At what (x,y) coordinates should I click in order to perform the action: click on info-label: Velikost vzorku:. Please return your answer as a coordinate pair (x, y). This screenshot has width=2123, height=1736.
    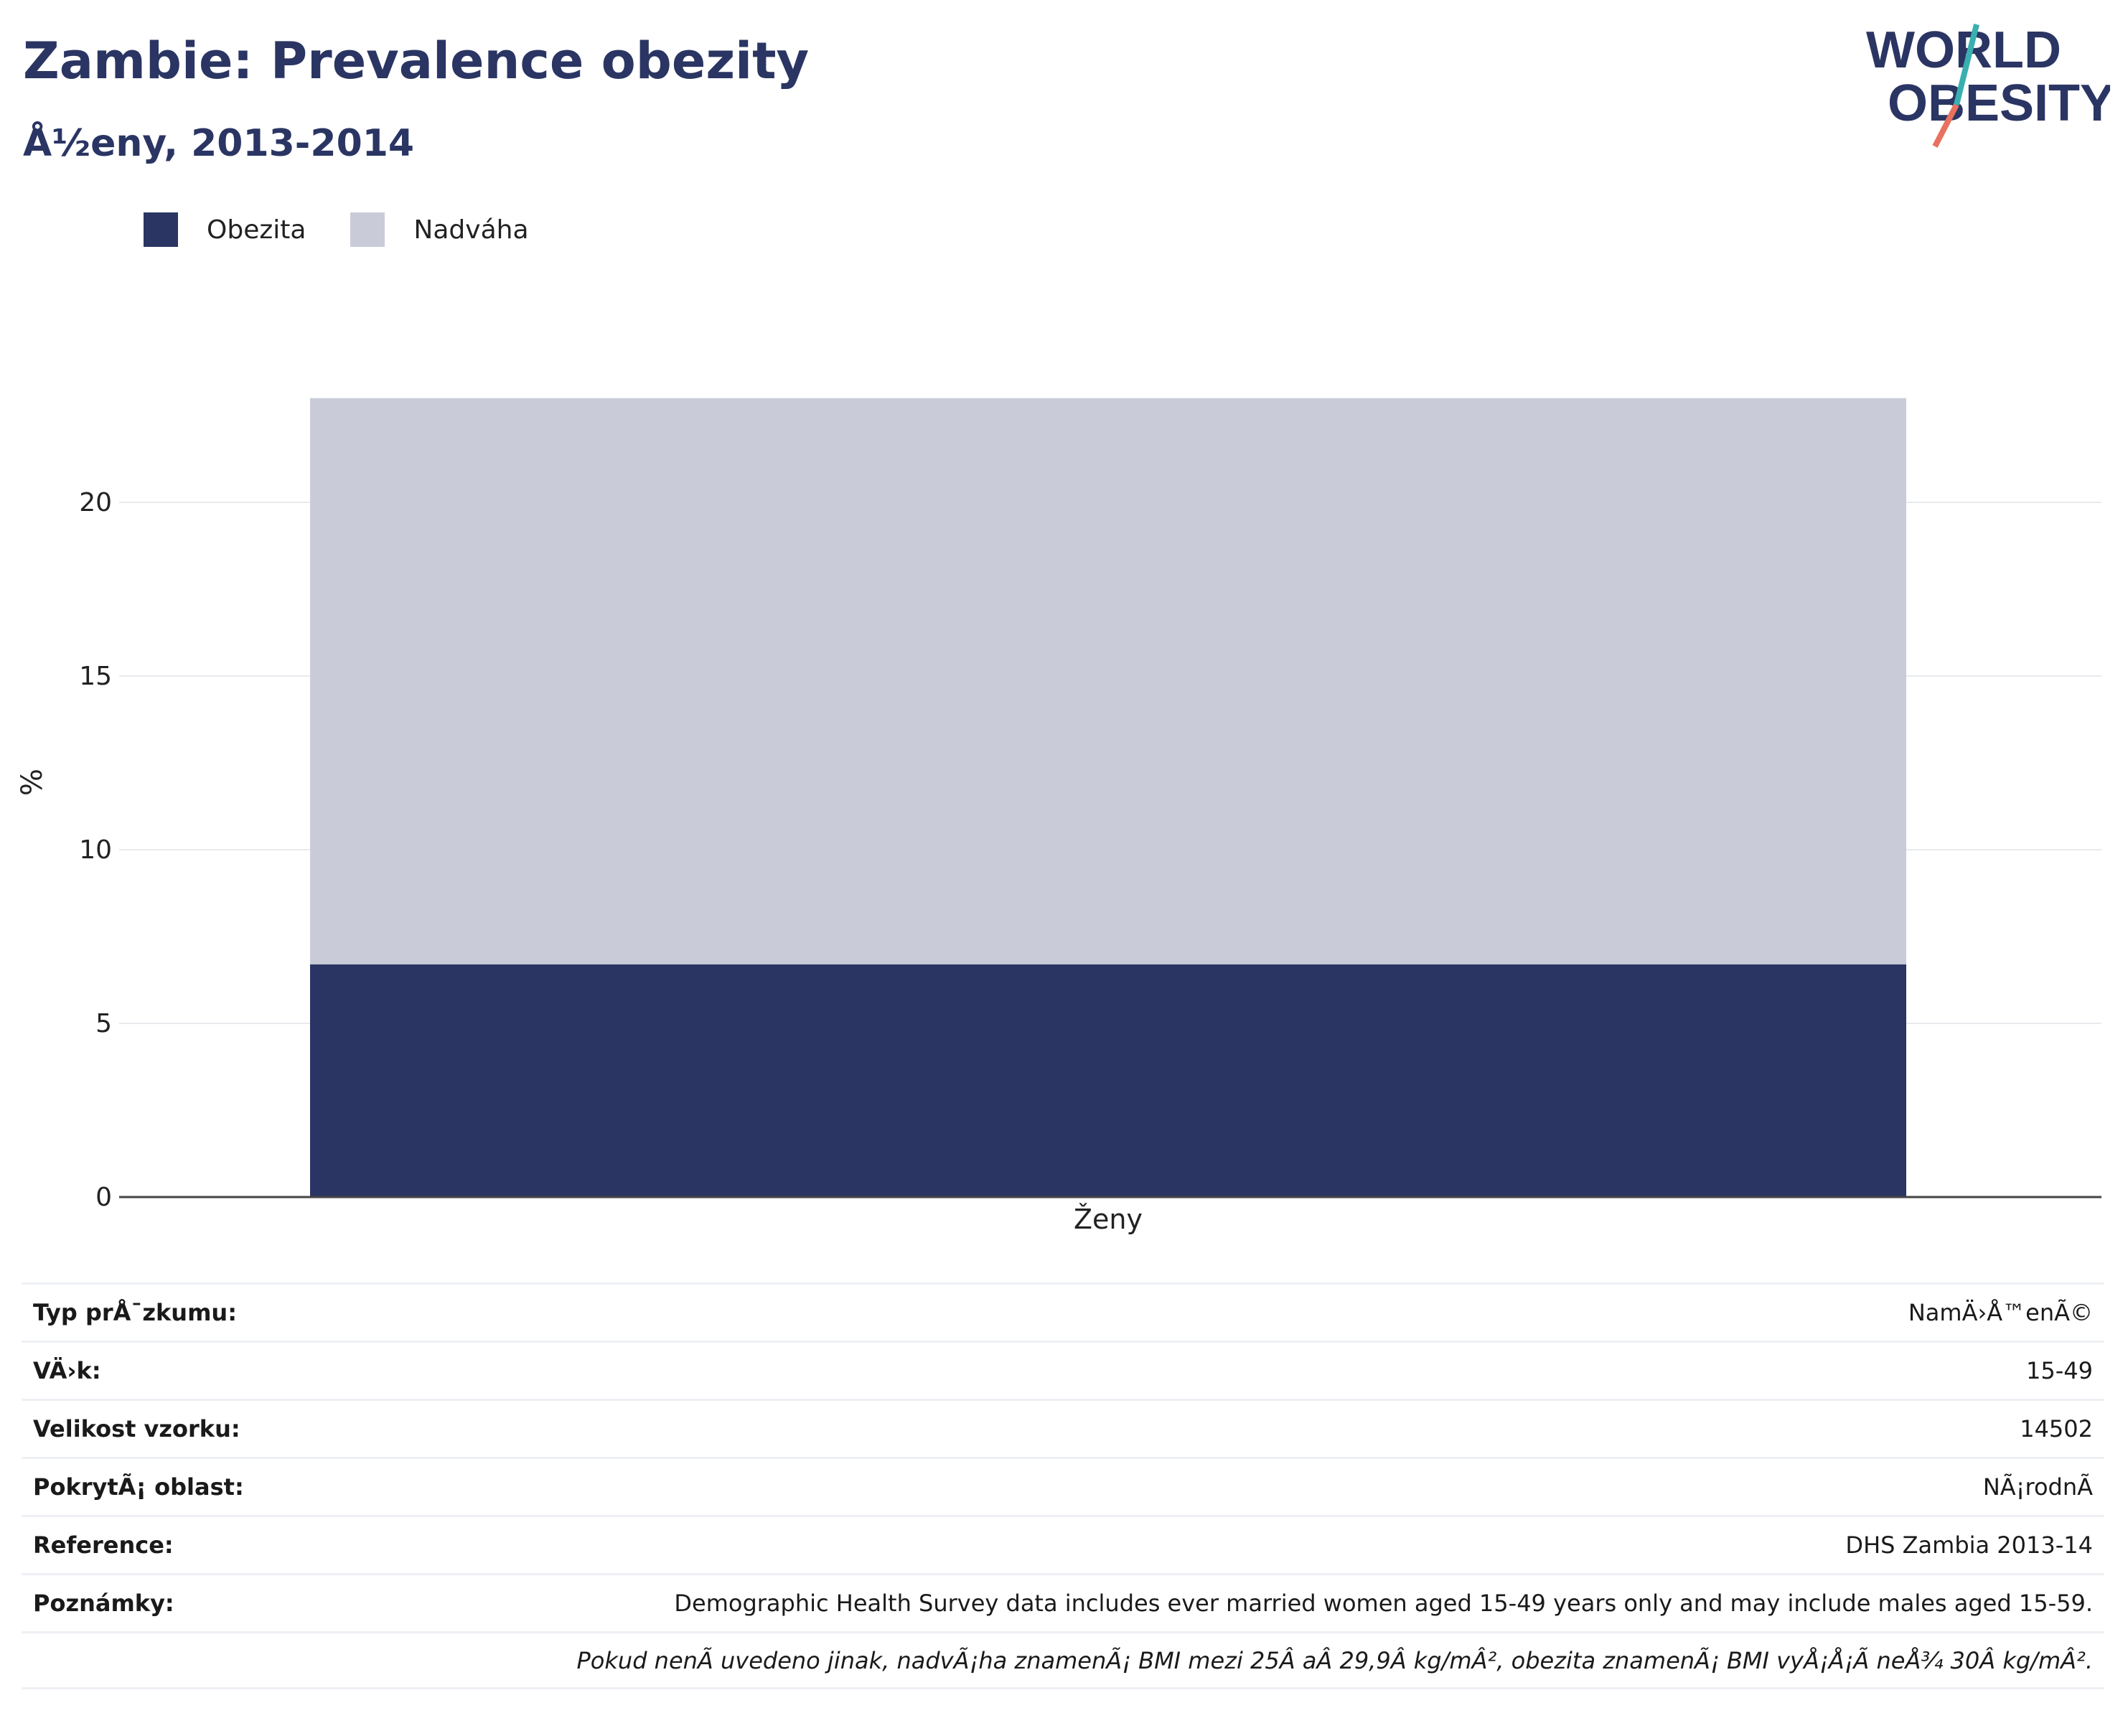
    Looking at the image, I should click on (136, 1428).